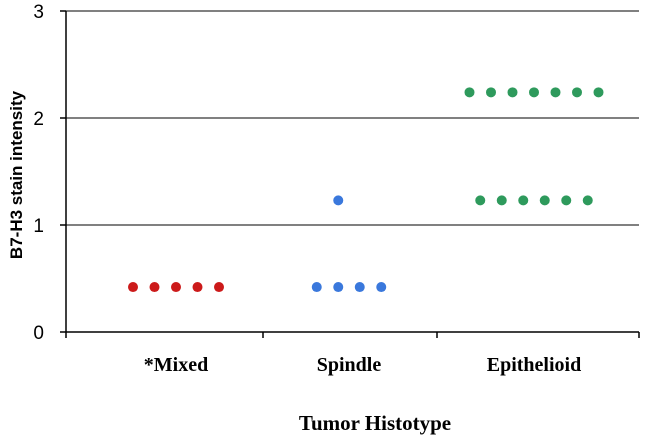 Image resolution: width=650 pixels, height=444 pixels. Describe the element at coordinates (38, 333) in the screenshot. I see `y-tick-label-0: 0` at that location.